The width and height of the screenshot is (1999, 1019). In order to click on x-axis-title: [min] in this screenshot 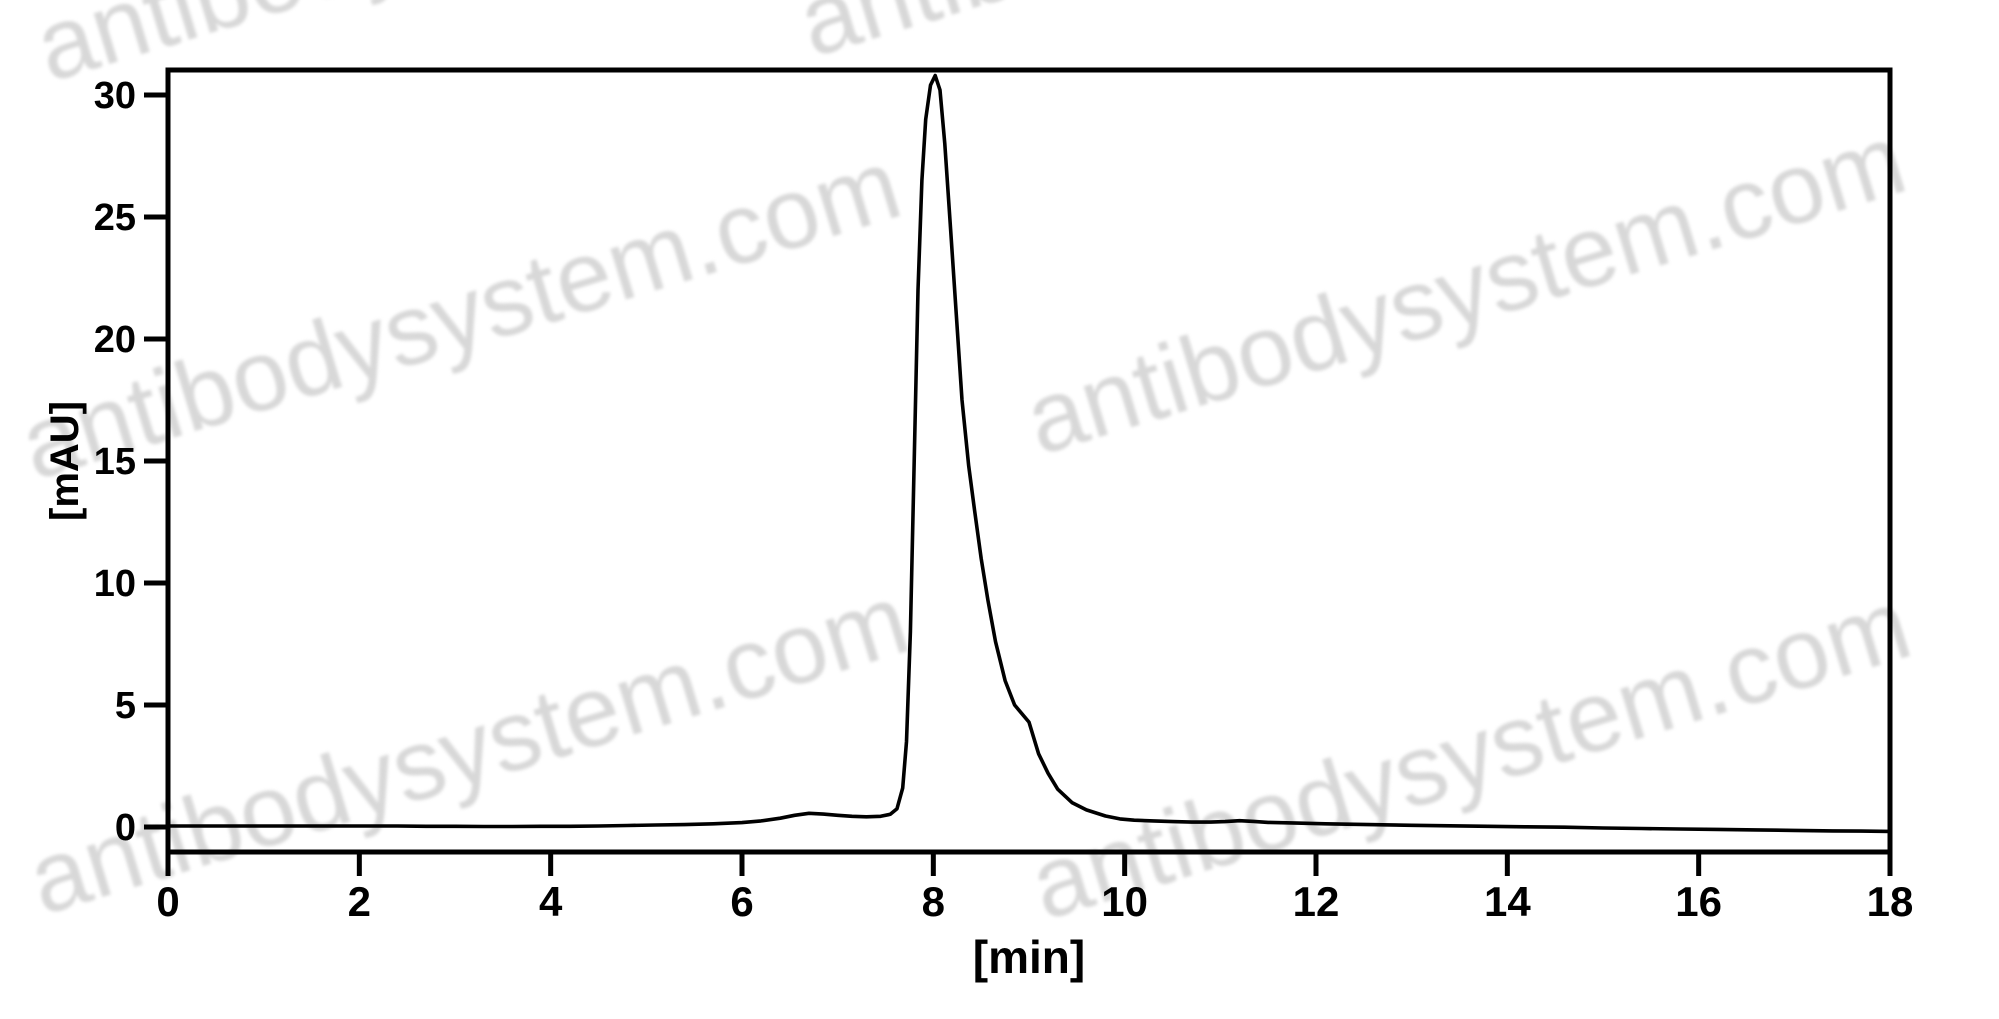, I will do `click(1029, 957)`.